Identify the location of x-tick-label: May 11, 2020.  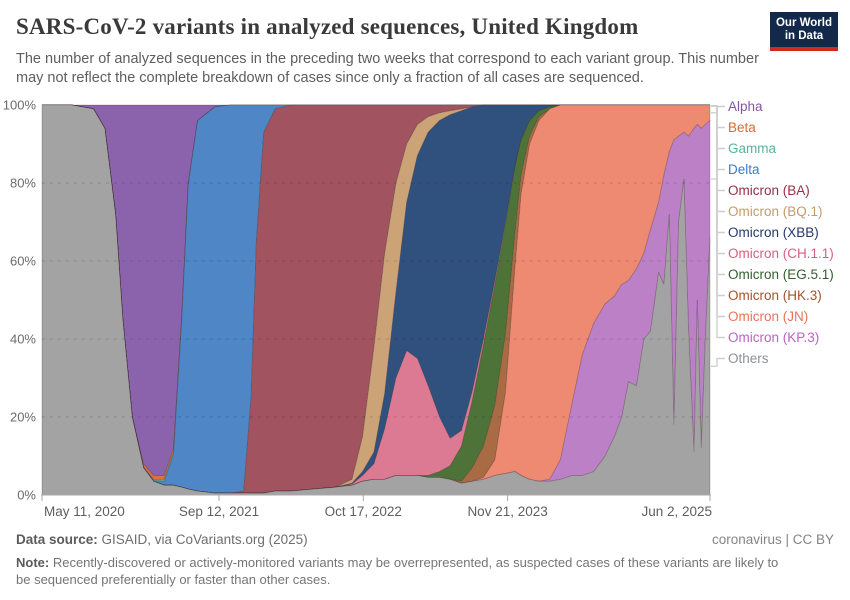
(84, 511).